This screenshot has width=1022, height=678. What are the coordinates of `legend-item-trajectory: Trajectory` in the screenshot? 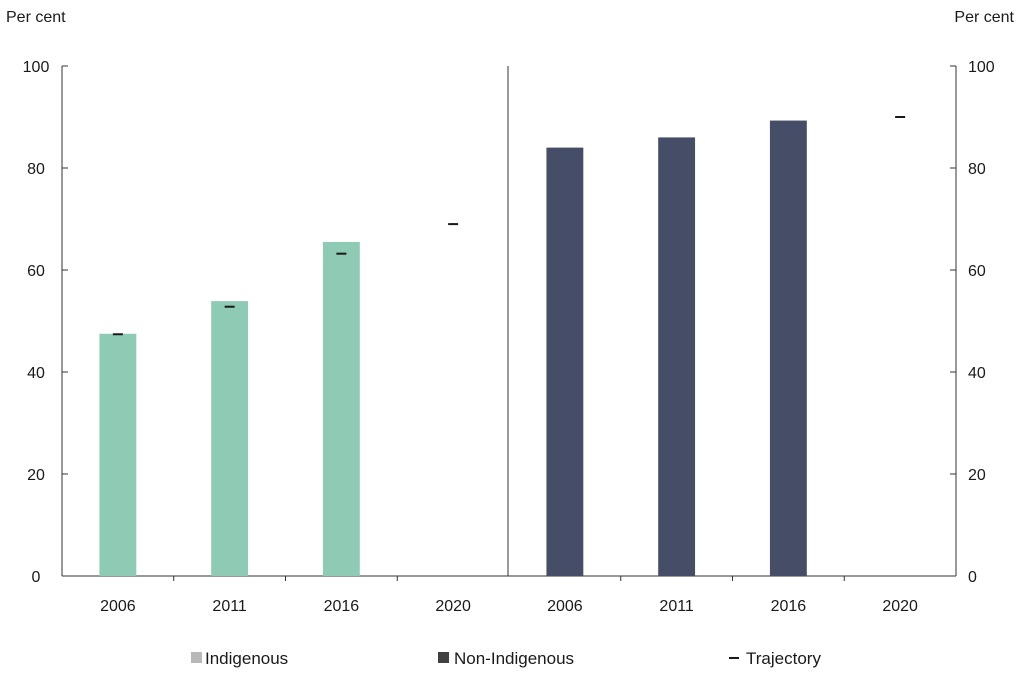 It's located at (775, 658).